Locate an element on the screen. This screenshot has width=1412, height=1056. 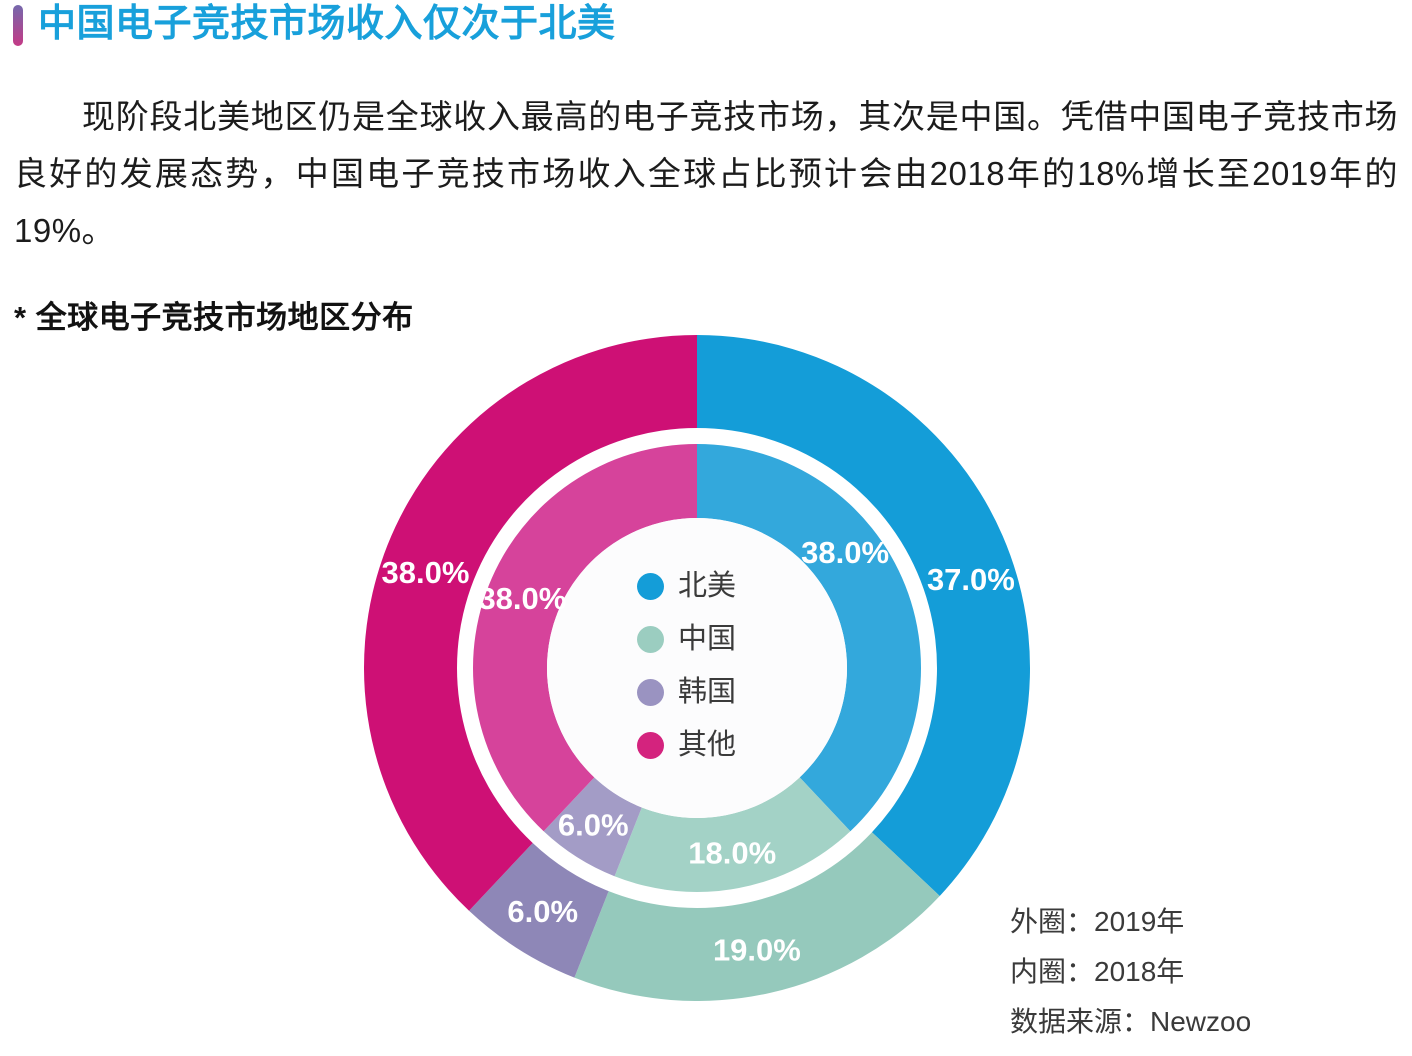
slice-label-outer-2: 6.0% is located at coordinates (542, 911).